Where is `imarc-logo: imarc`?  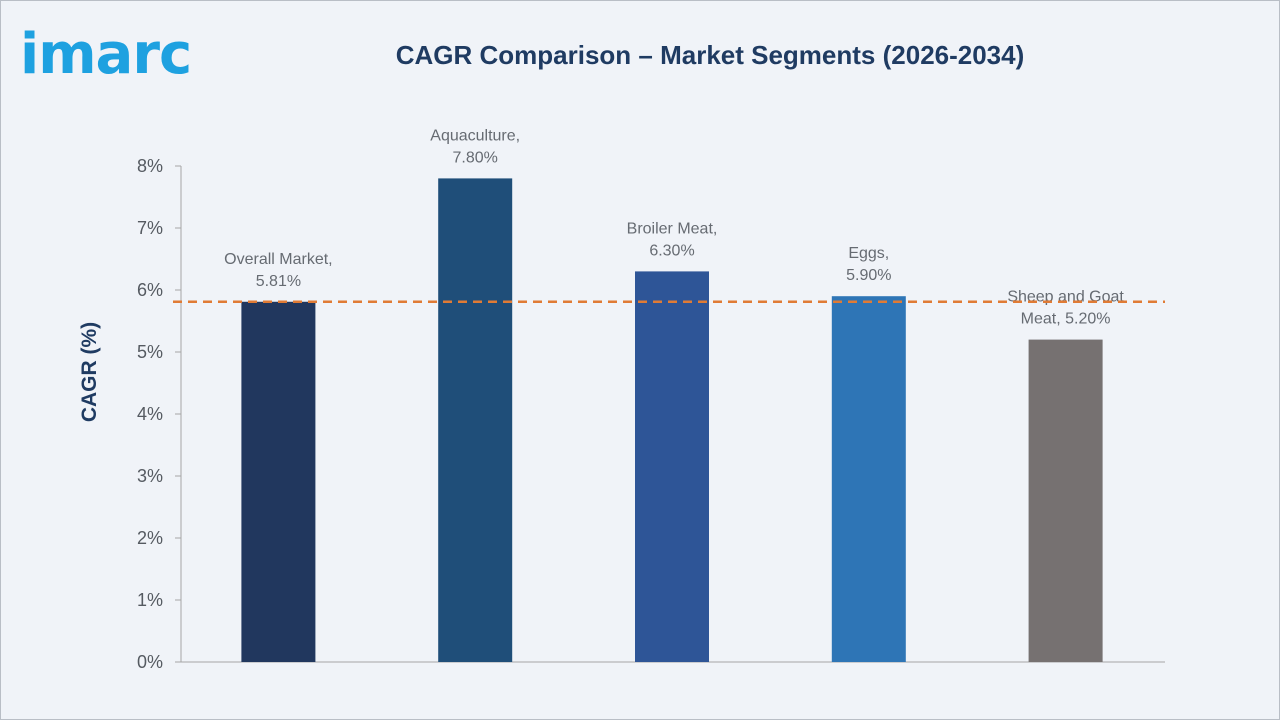 imarc-logo: imarc is located at coordinates (106, 52).